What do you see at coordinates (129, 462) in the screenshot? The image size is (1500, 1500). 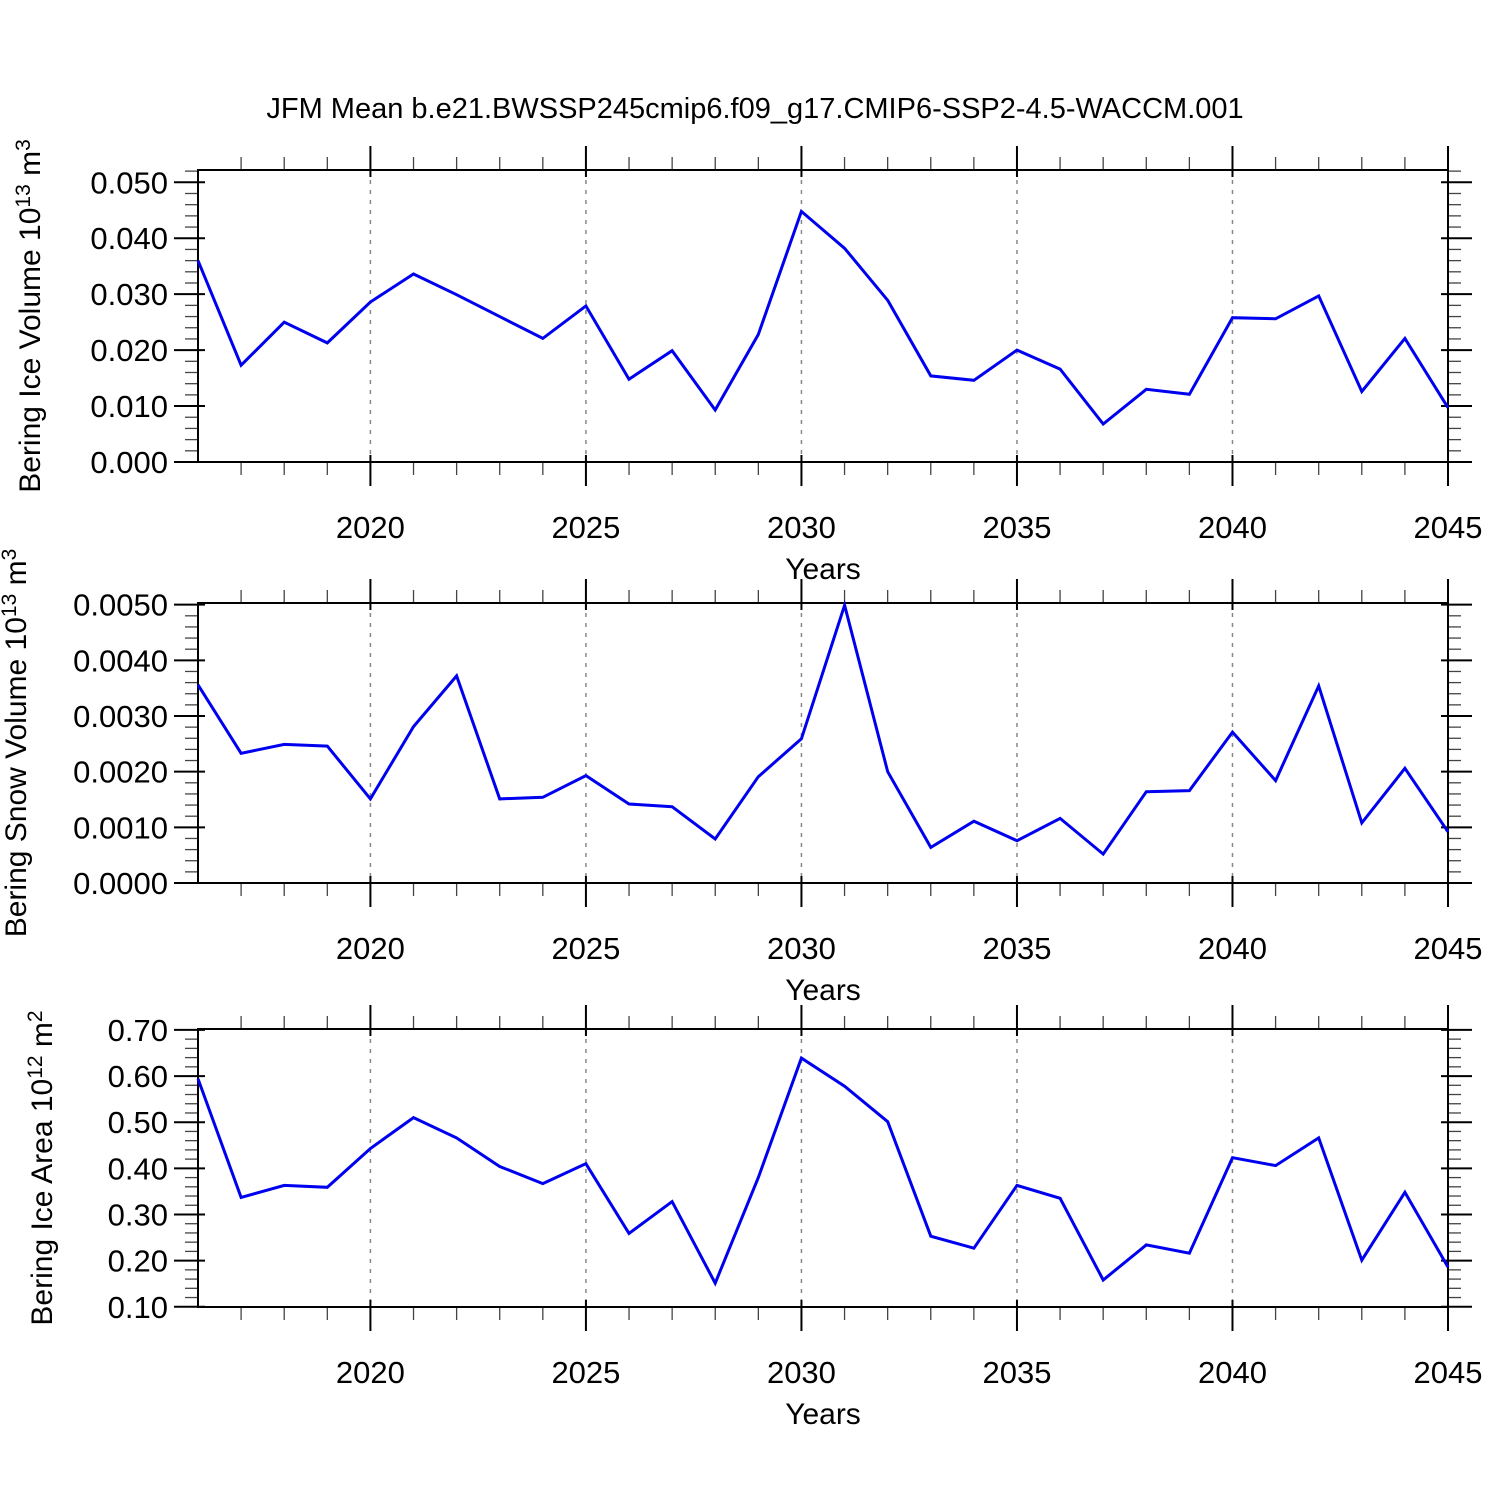 I see `y-tick-label: 0.000` at bounding box center [129, 462].